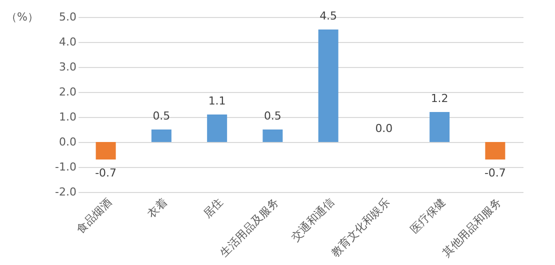 The height and width of the screenshot is (265, 555). Describe the element at coordinates (67, 142) in the screenshot. I see `y-tick-label: 0.0` at that location.